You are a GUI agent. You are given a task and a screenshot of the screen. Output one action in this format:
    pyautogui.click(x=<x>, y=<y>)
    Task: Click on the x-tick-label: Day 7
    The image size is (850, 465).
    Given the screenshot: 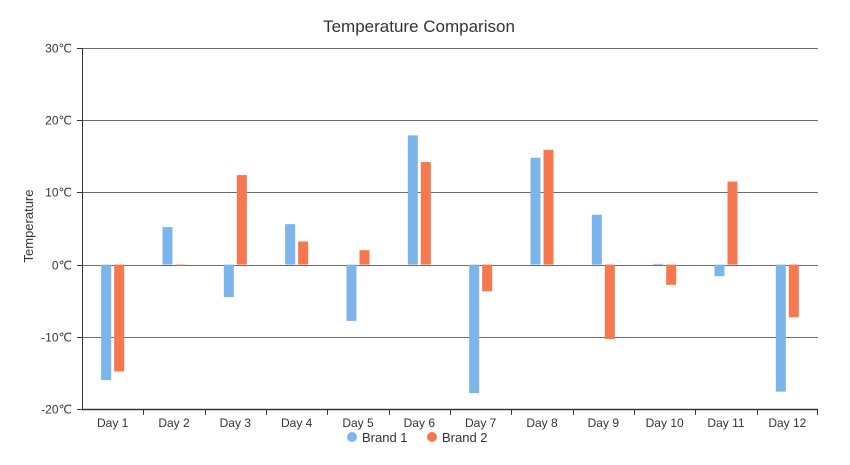 What is the action you would take?
    pyautogui.click(x=481, y=423)
    